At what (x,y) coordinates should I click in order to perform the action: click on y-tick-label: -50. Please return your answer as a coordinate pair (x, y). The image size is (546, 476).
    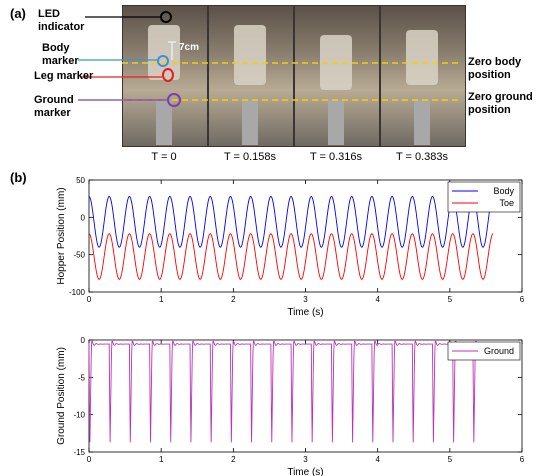
    Looking at the image, I should click on (79, 255).